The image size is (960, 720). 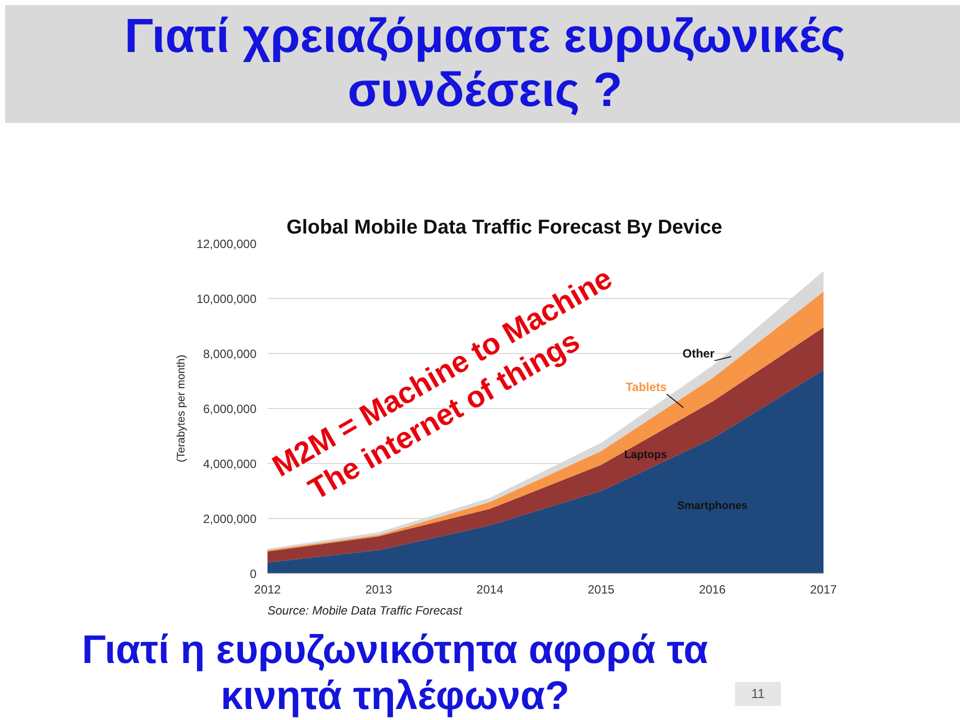 I want to click on x-tick-label: 2013, so click(x=378, y=589).